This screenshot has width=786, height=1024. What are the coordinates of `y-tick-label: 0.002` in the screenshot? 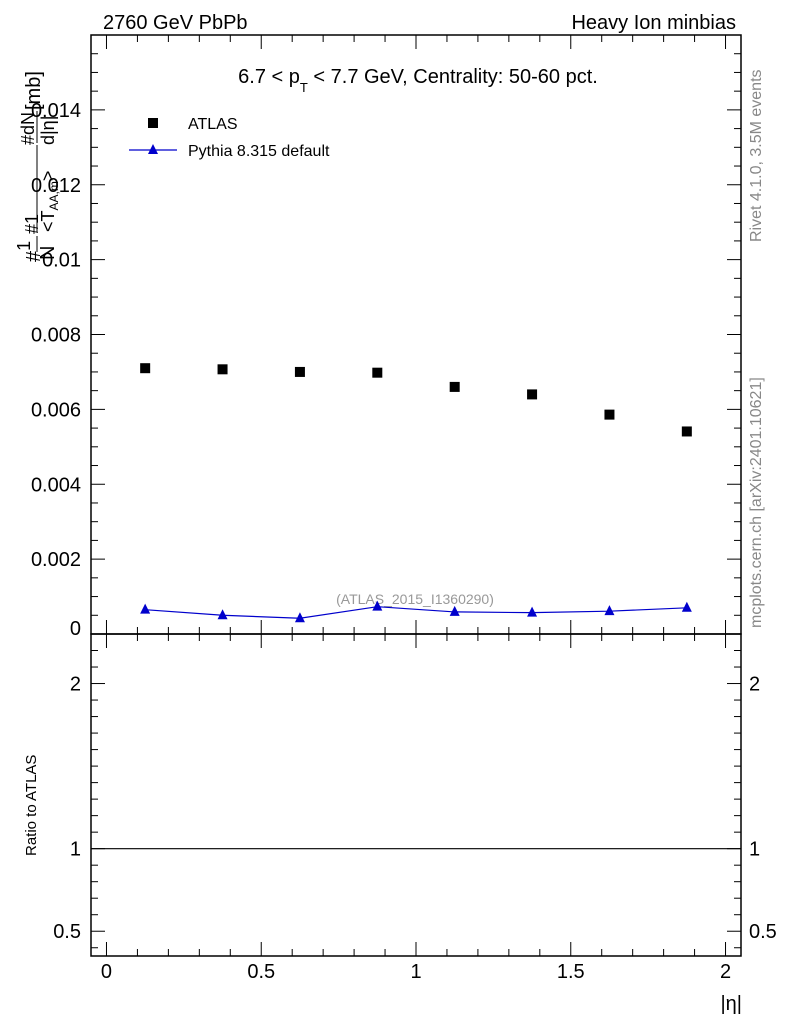 It's located at (56, 560).